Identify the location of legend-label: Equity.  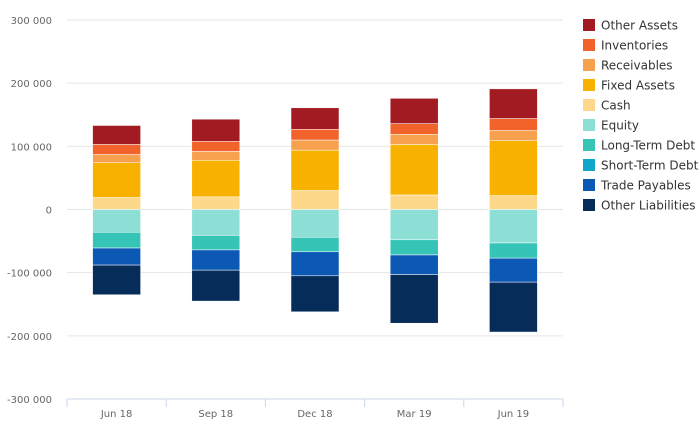
(620, 126).